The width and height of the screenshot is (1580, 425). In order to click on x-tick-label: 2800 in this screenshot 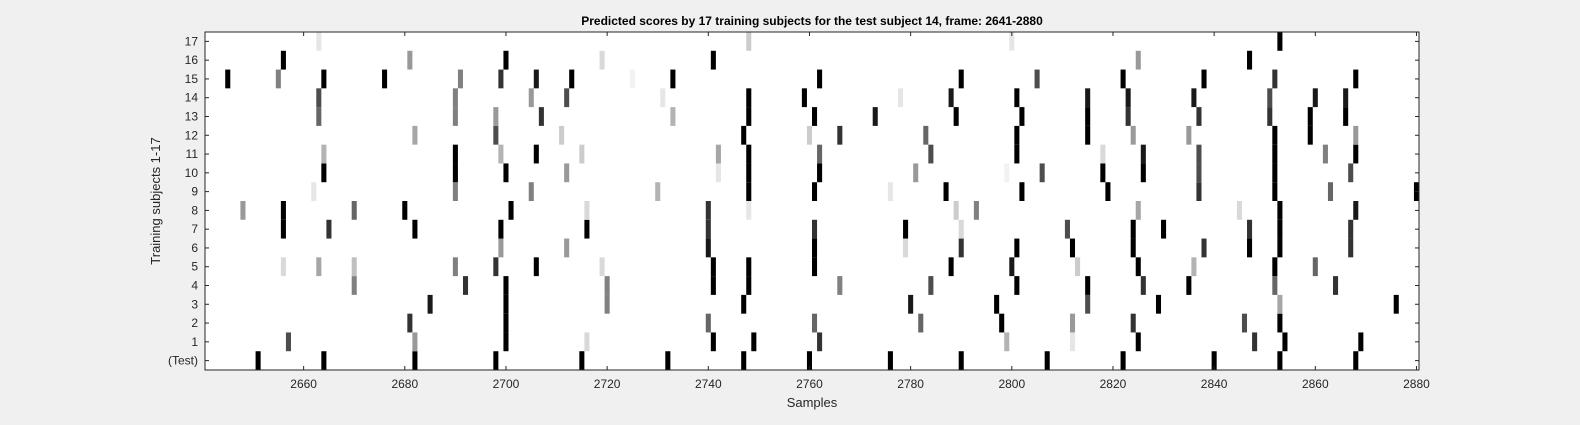, I will do `click(1011, 384)`.